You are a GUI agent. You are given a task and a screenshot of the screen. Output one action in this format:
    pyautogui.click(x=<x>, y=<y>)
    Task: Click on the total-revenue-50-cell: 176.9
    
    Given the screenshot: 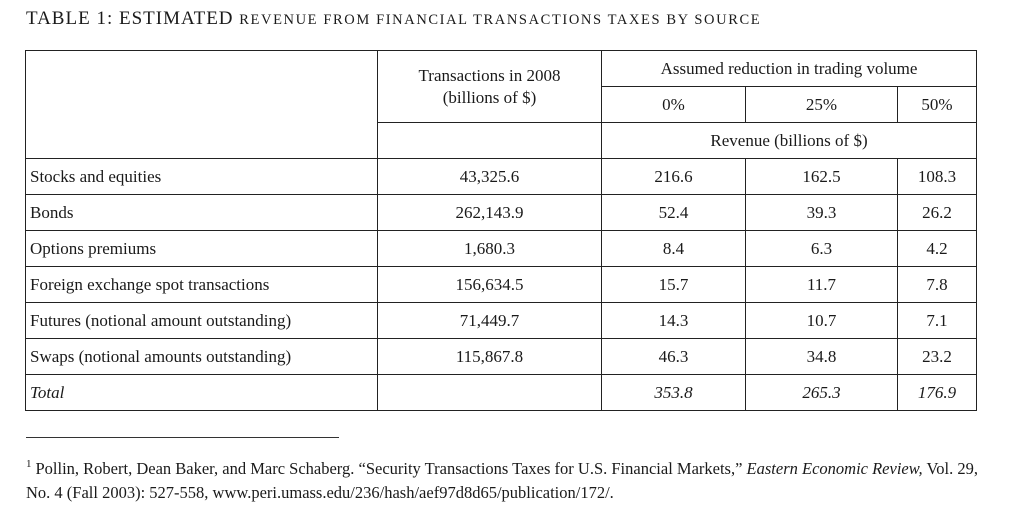 What is the action you would take?
    pyautogui.click(x=937, y=392)
    